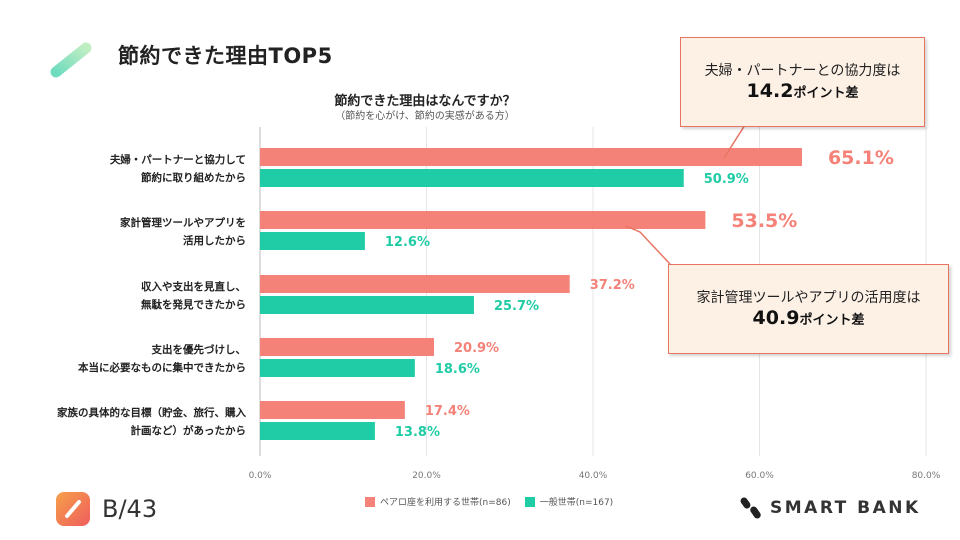 The width and height of the screenshot is (960, 540). What do you see at coordinates (417, 432) in the screenshot?
I see `value-label-general: 13.8%` at bounding box center [417, 432].